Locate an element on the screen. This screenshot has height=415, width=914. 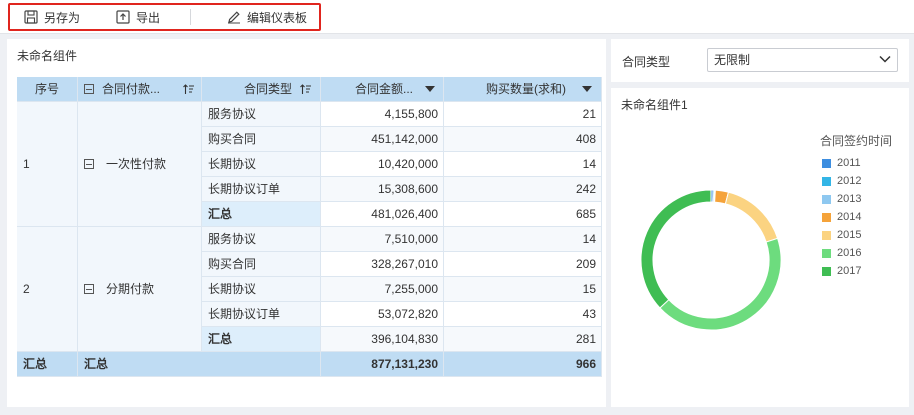
table-header-row: 序号 合同付款... 合同类型 合同金额... 购买数量(求和) is located at coordinates (309, 89).